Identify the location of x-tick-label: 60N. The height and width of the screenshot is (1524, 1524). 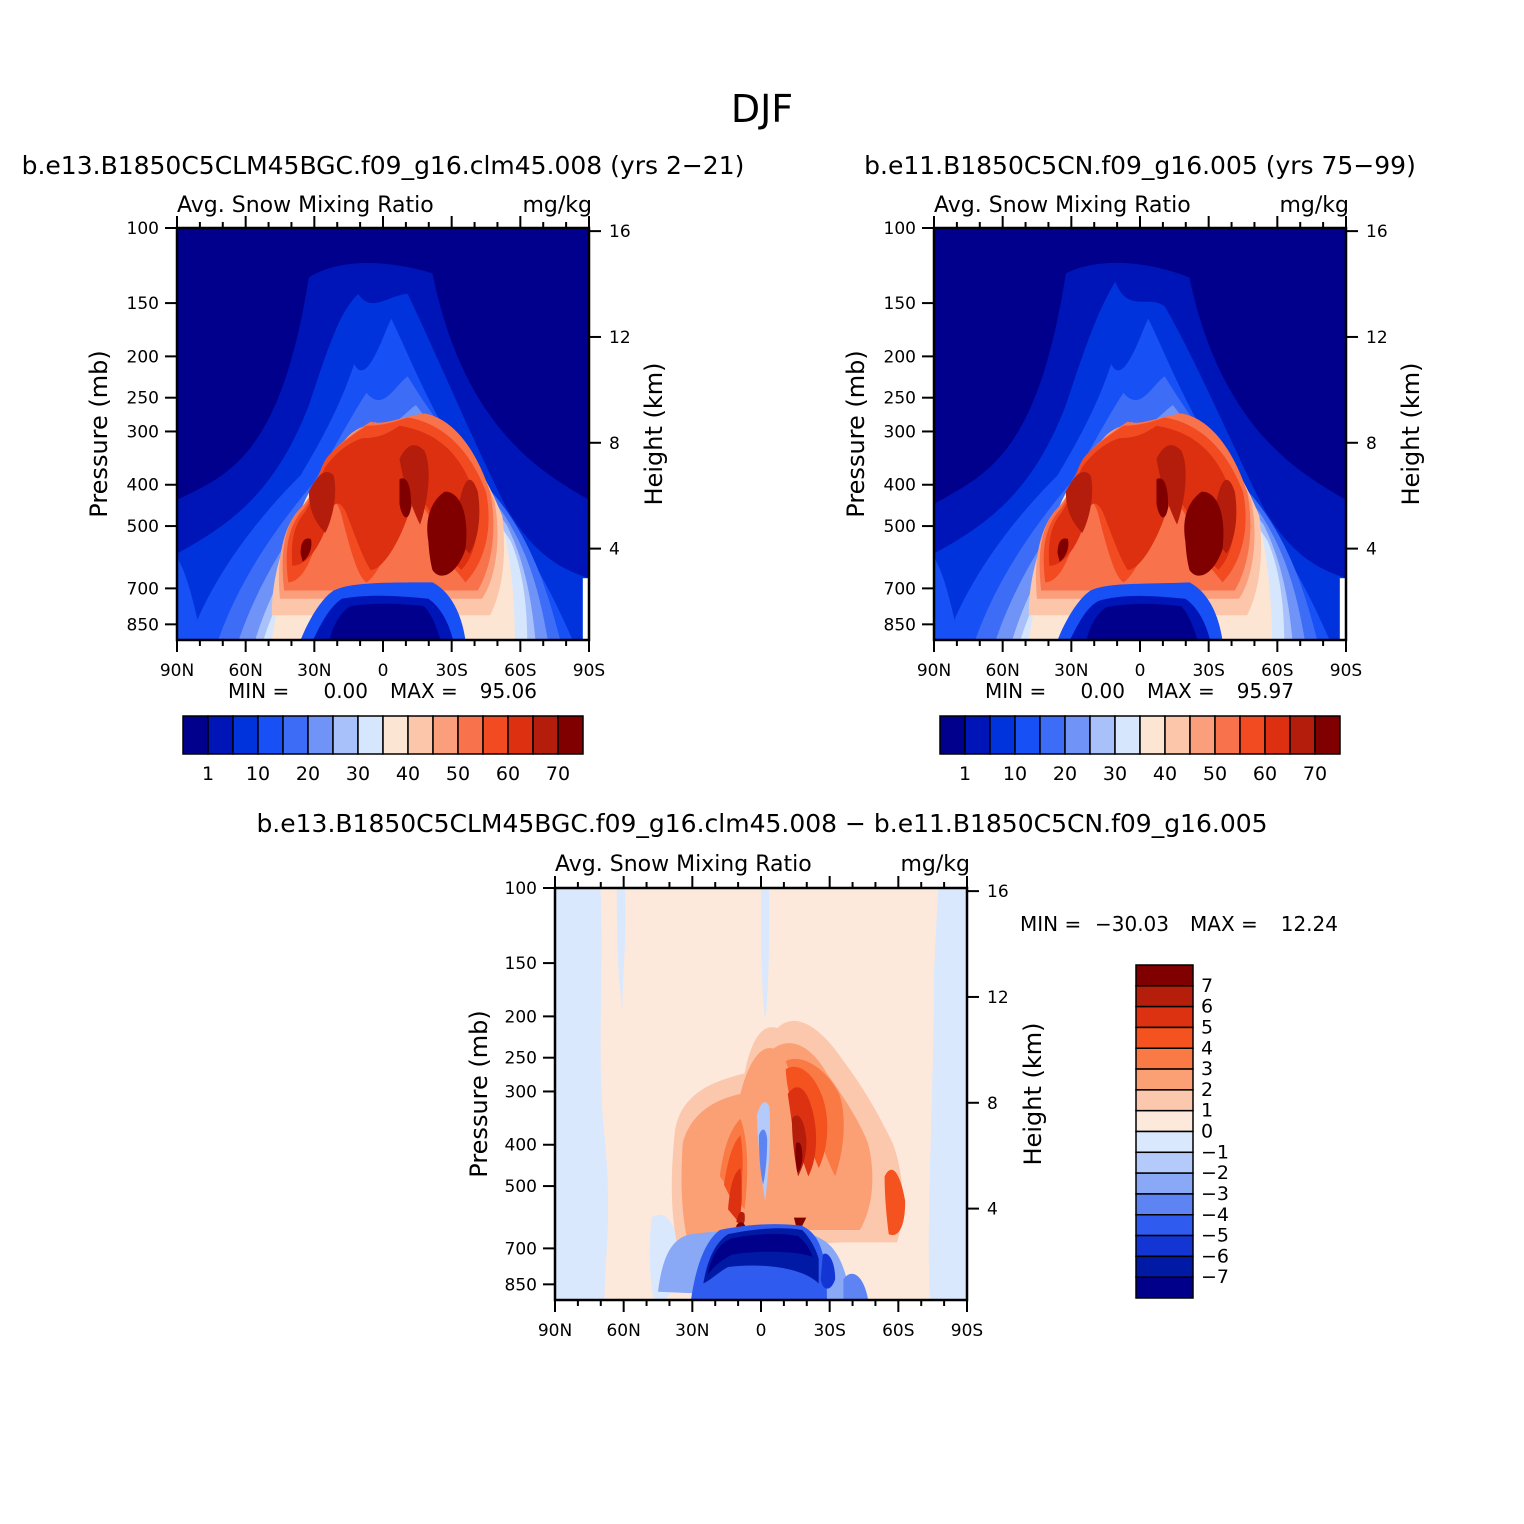
(245, 671).